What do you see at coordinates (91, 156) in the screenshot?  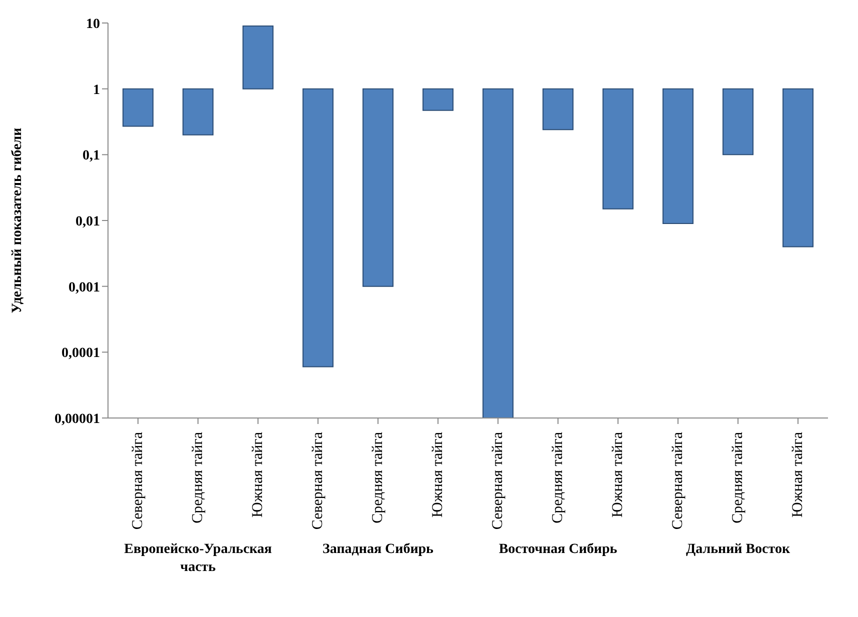 I see `y-tick-label: 0,1` at bounding box center [91, 156].